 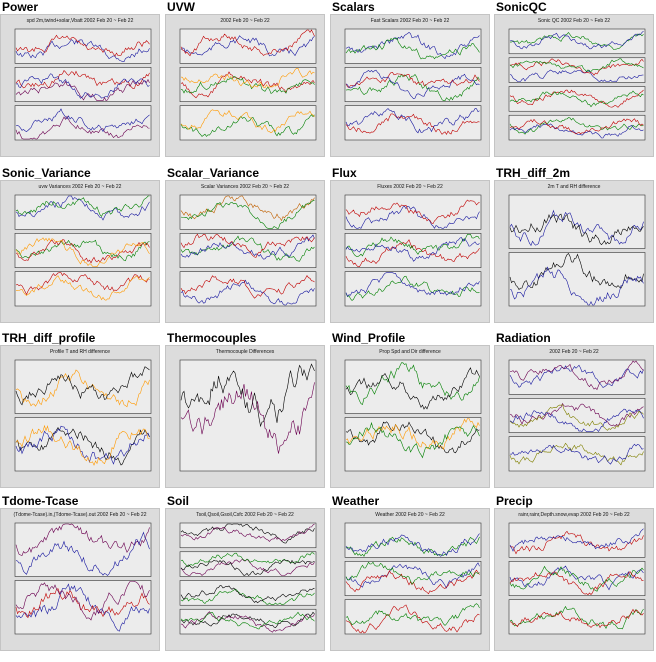 I want to click on plot-thumbnail: Thermocouple Differences, so click(x=245, y=416).